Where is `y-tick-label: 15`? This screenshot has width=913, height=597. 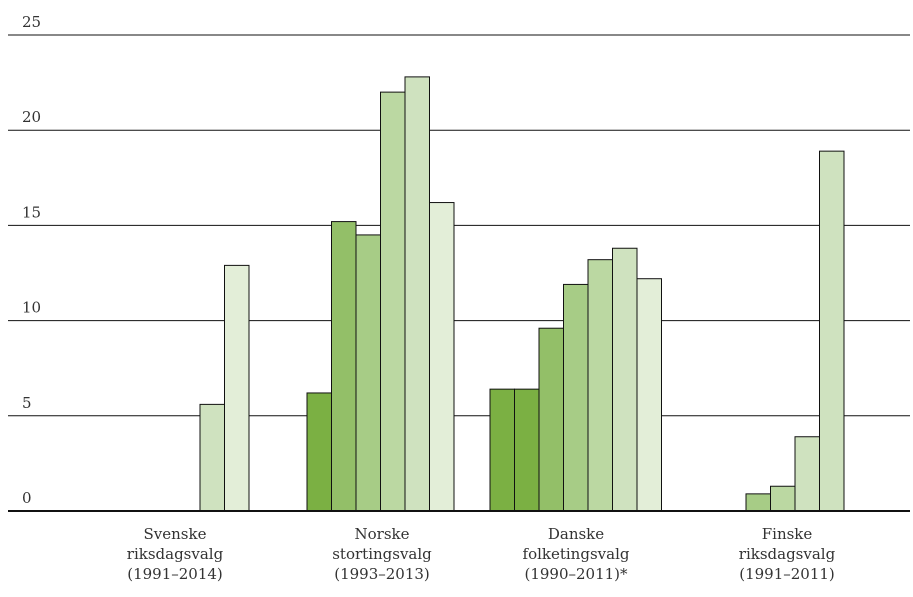 y-tick-label: 15 is located at coordinates (31, 212).